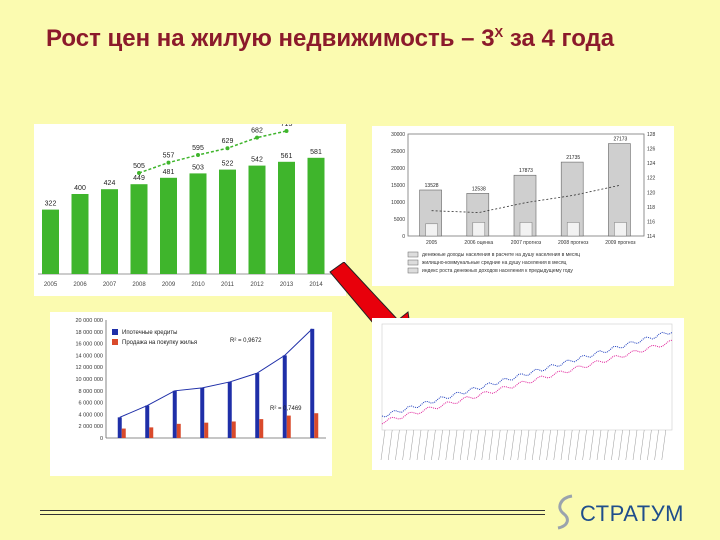 This screenshot has width=720, height=540. I want to click on legend-label: Ипотечные кредиты, so click(149, 333).